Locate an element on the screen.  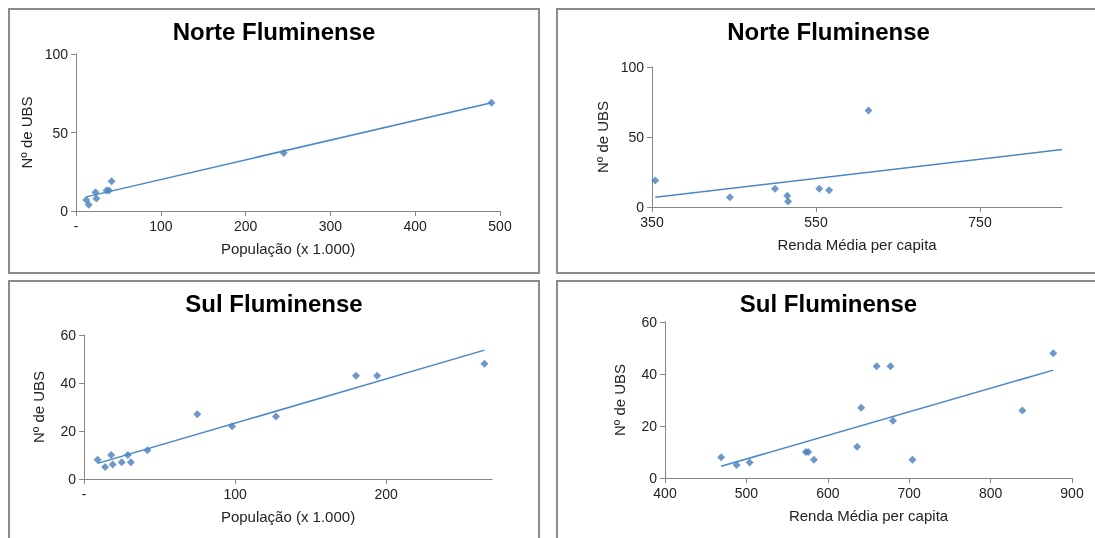
x-tick-label: 700 is located at coordinates (909, 493).